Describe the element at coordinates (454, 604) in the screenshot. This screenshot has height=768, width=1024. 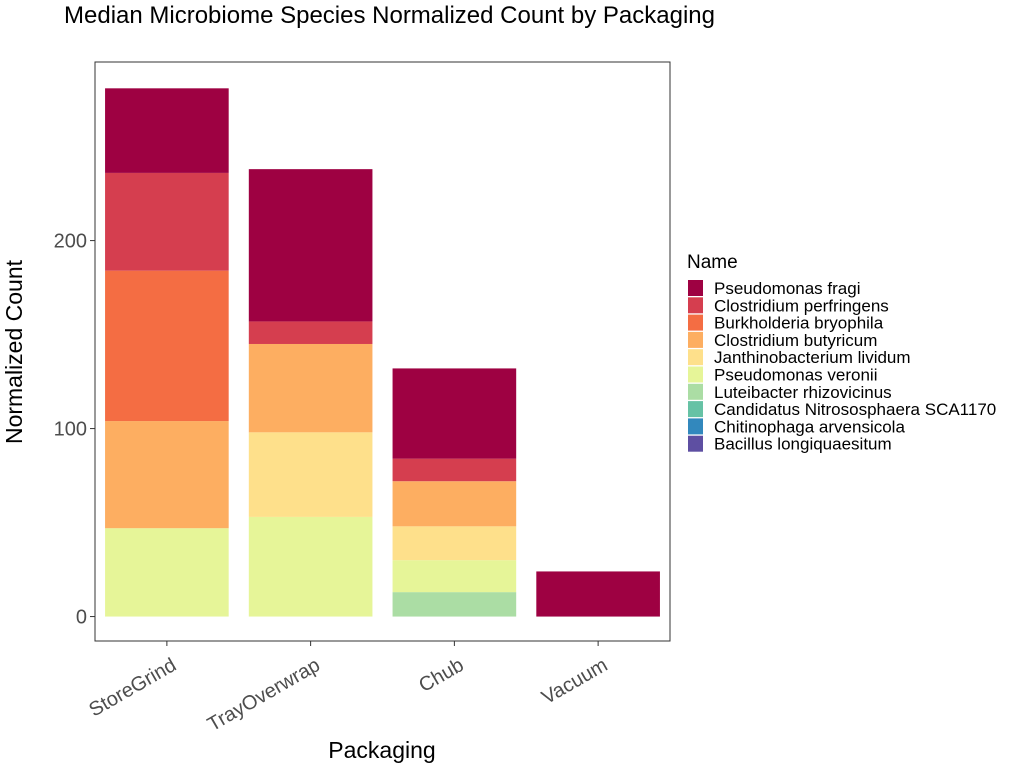
I see `bar-chub-luteibacter-rhizovicinus` at that location.